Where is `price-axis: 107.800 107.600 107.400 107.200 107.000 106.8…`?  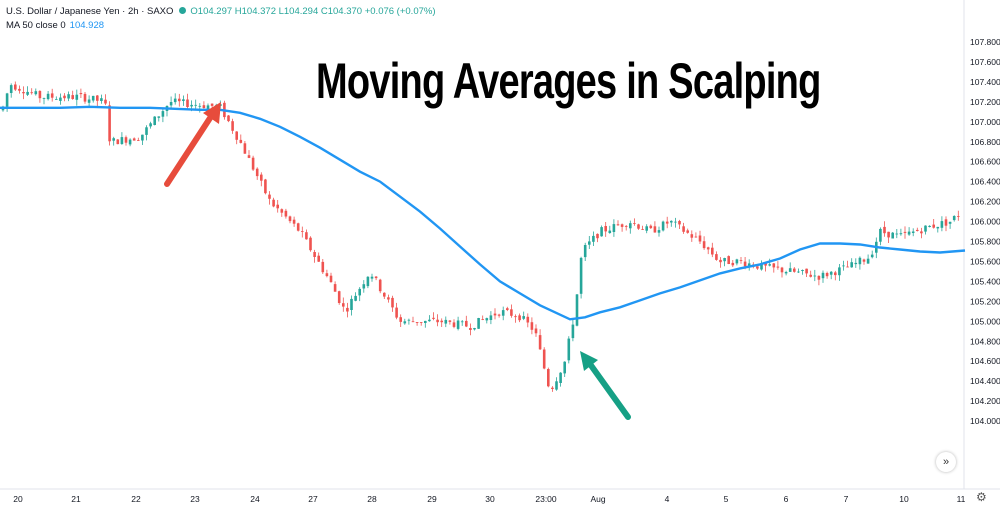 price-axis: 107.800 107.600 107.400 107.200 107.000 106.8… is located at coordinates (985, 231).